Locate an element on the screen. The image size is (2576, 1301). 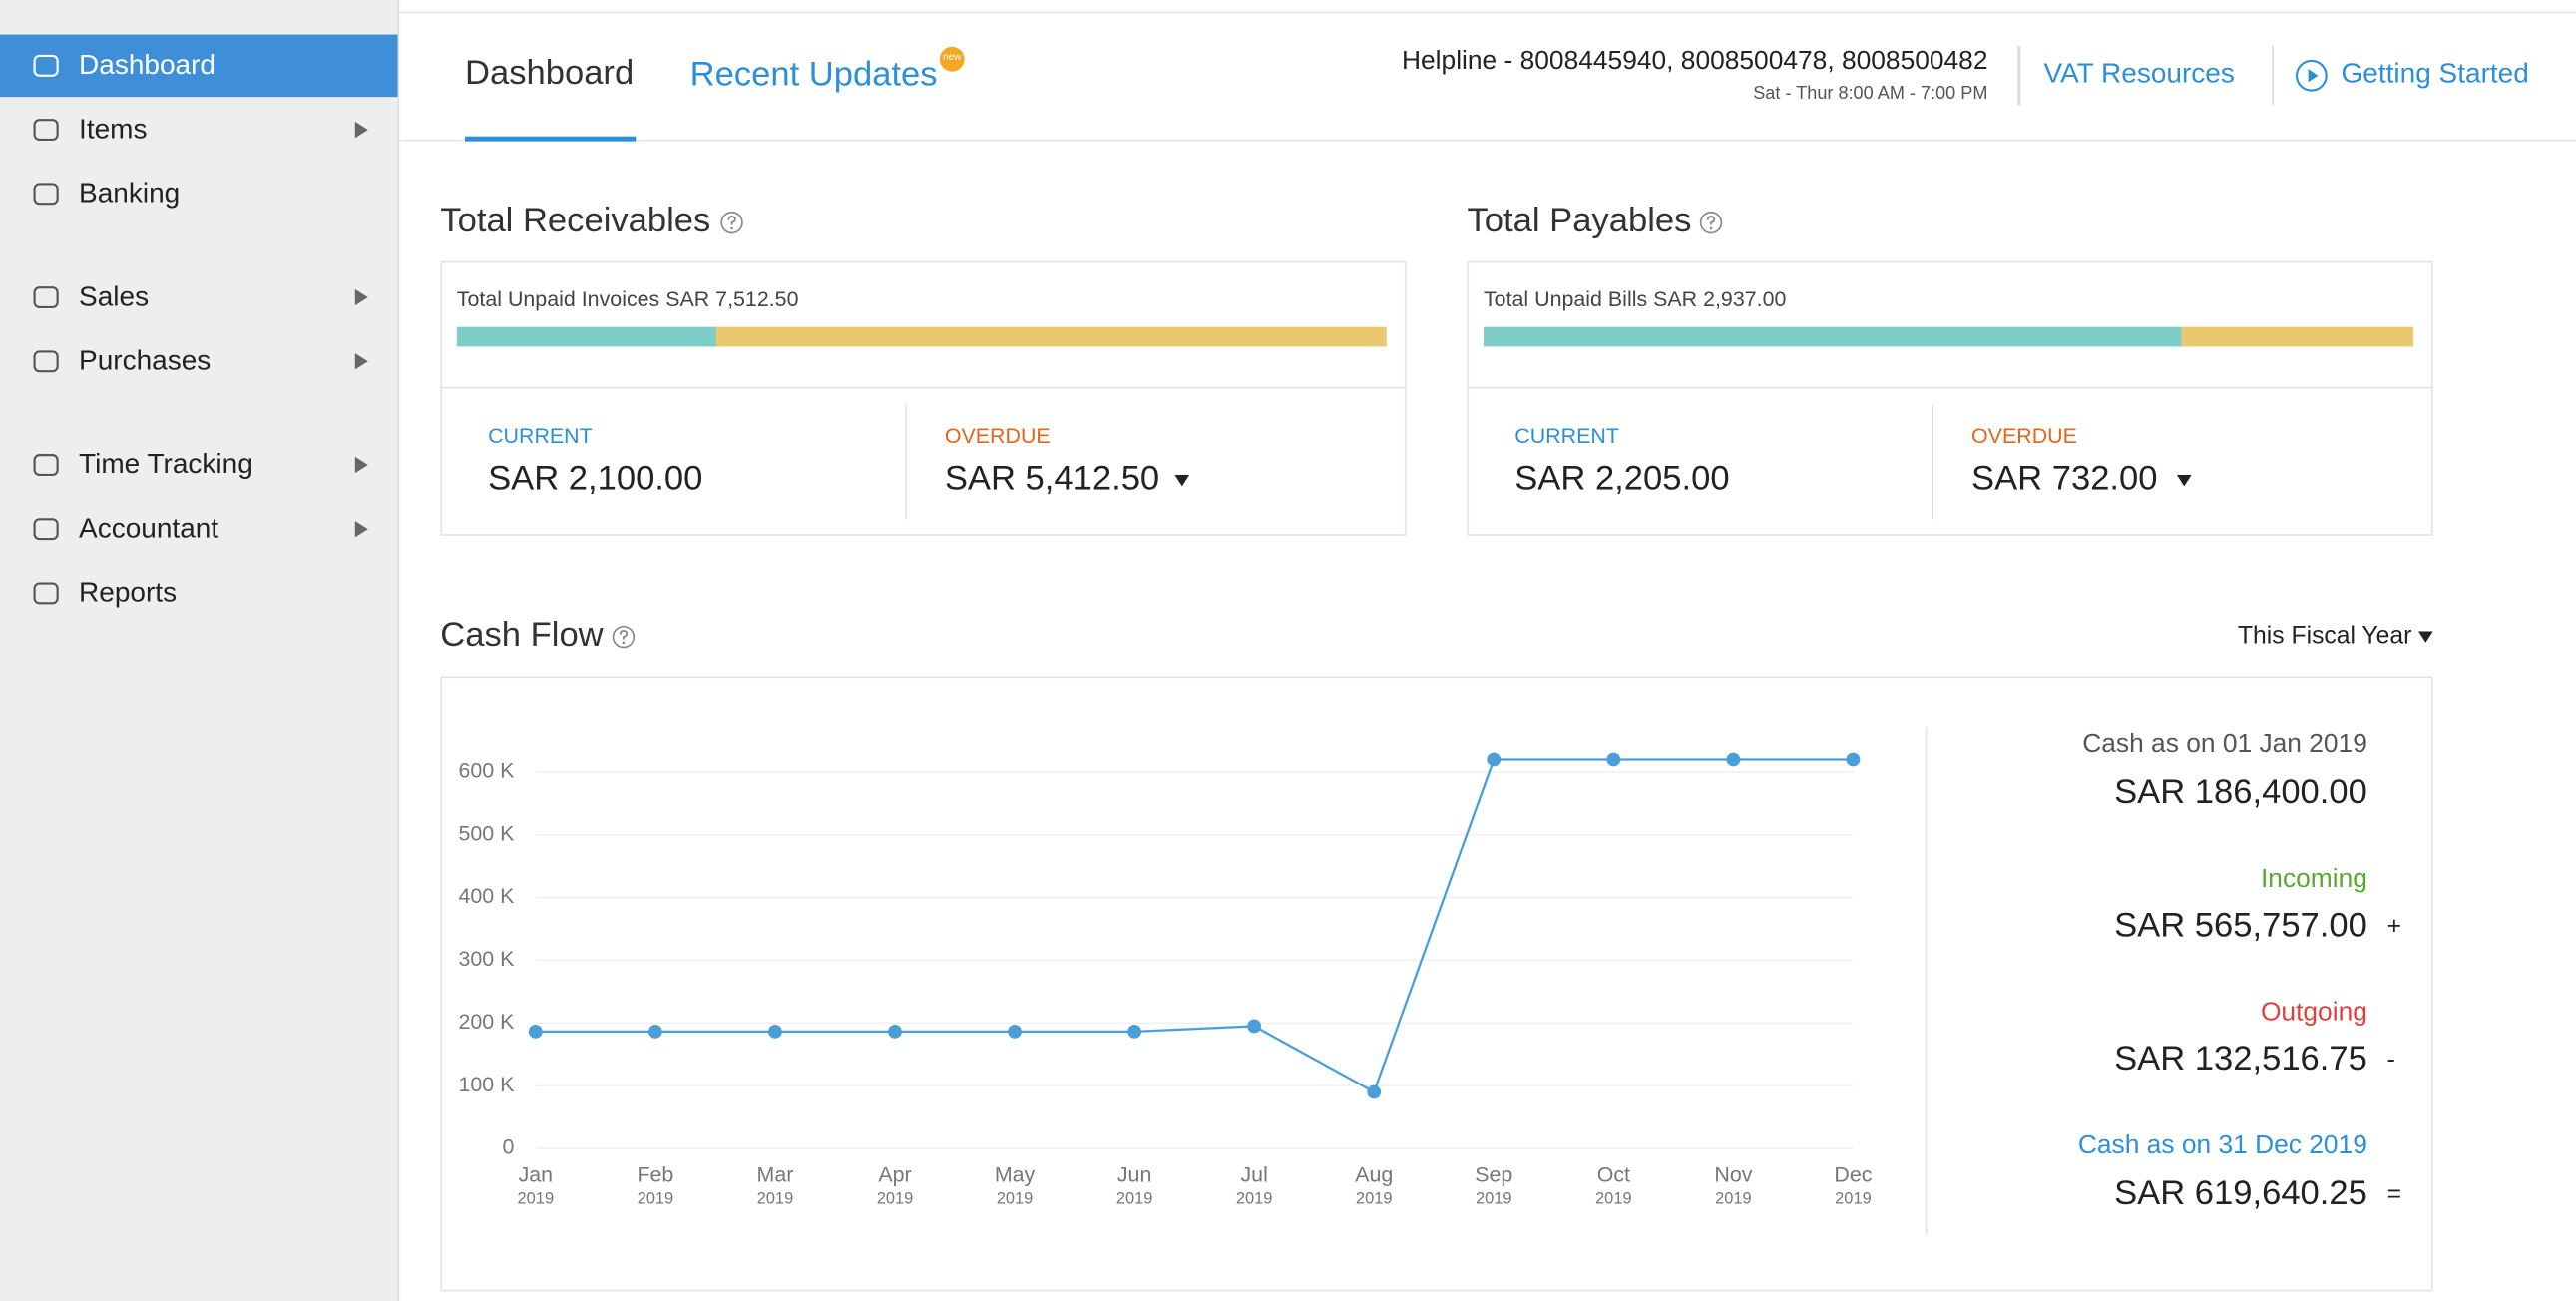
unpaid-summary: Total Unpaid Bills SAR 2,937.00 is located at coordinates (1635, 299).